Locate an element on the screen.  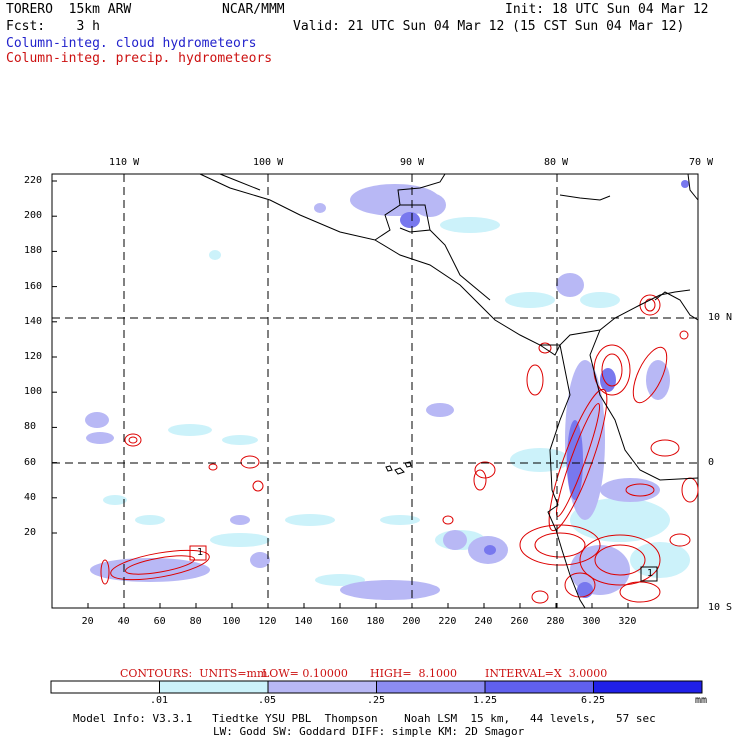
lon-label-70w: 70 W is located at coordinates (701, 162).